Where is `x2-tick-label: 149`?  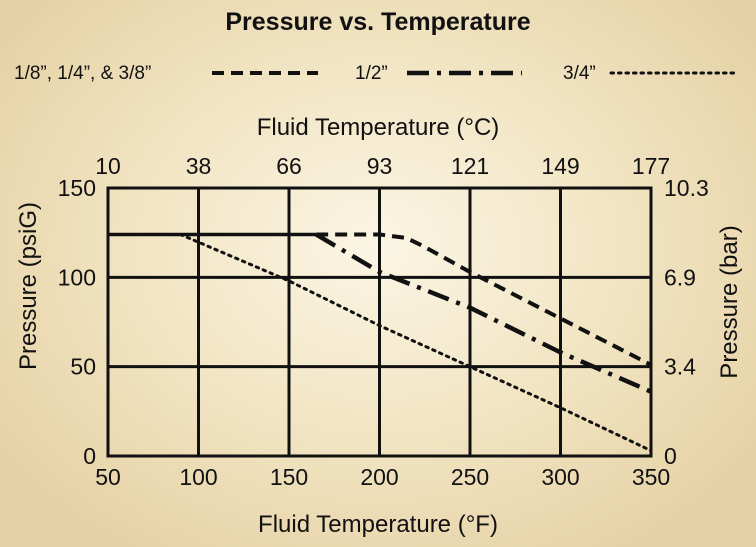 x2-tick-label: 149 is located at coordinates (560, 166).